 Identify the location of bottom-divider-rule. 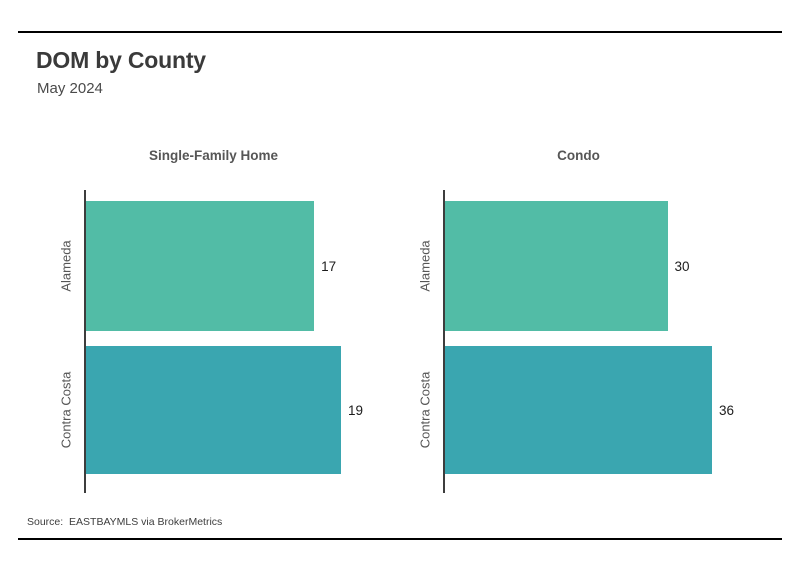
(400, 539).